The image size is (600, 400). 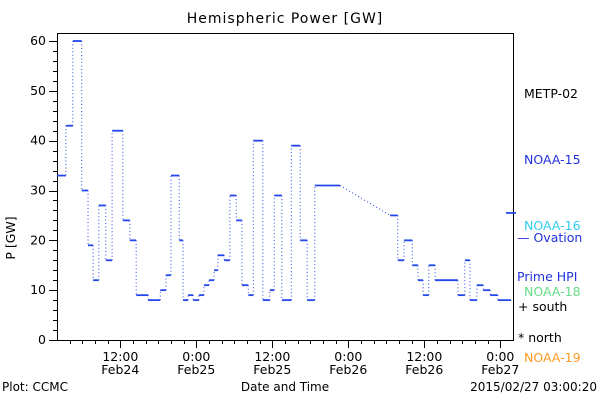 What do you see at coordinates (500, 369) in the screenshot?
I see `x-tick-date-label: Feb27` at bounding box center [500, 369].